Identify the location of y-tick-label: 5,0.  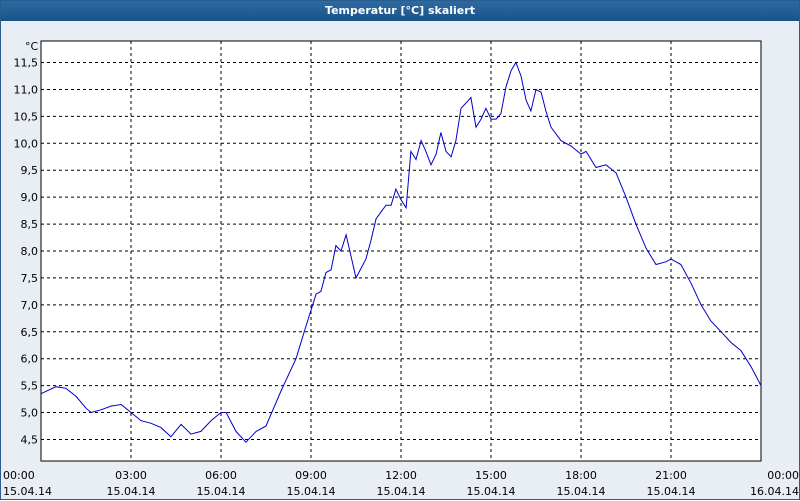
(30, 413).